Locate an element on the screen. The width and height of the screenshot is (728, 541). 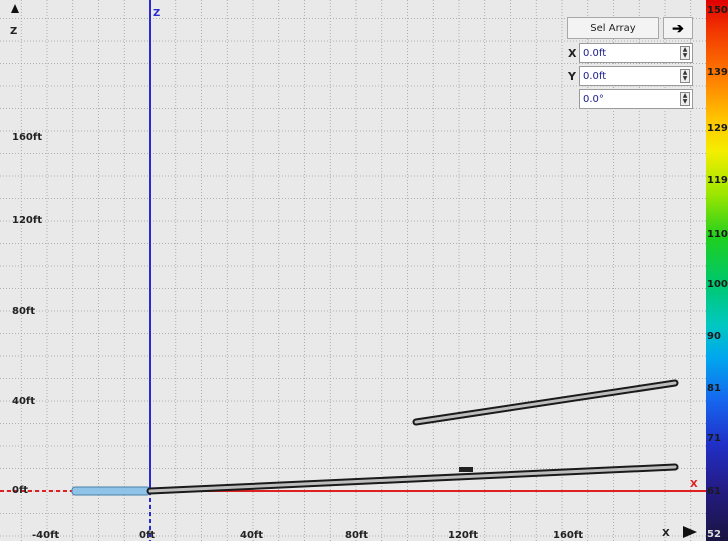
colorbar-label: 139 is located at coordinates (717, 72).